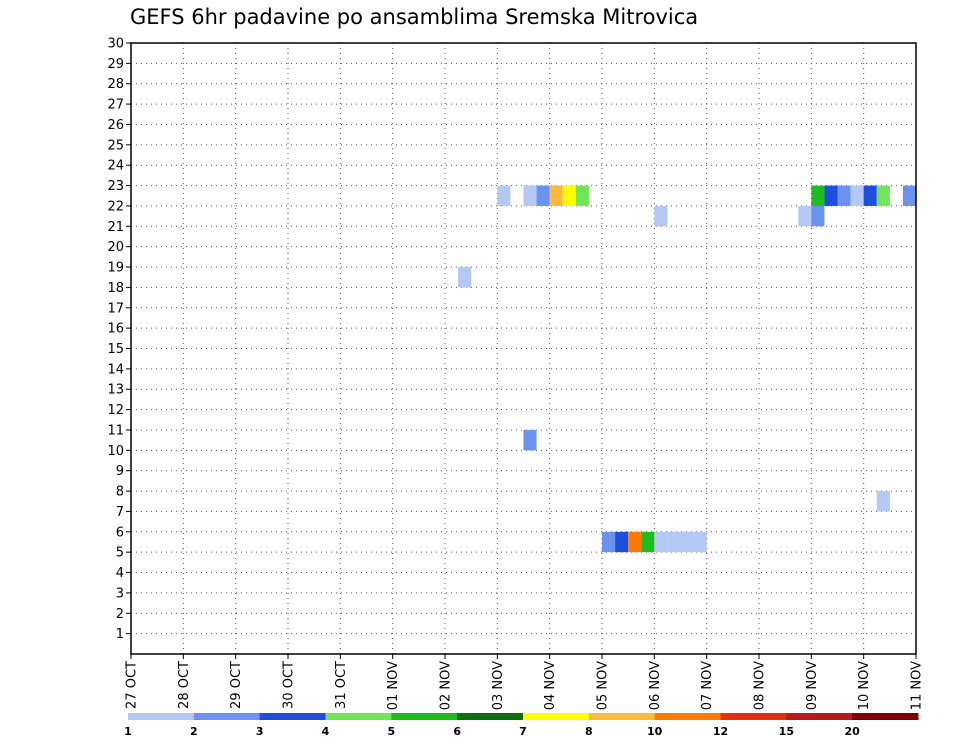 The height and width of the screenshot is (742, 960). What do you see at coordinates (115, 369) in the screenshot?
I see `y-tick-label: 14` at bounding box center [115, 369].